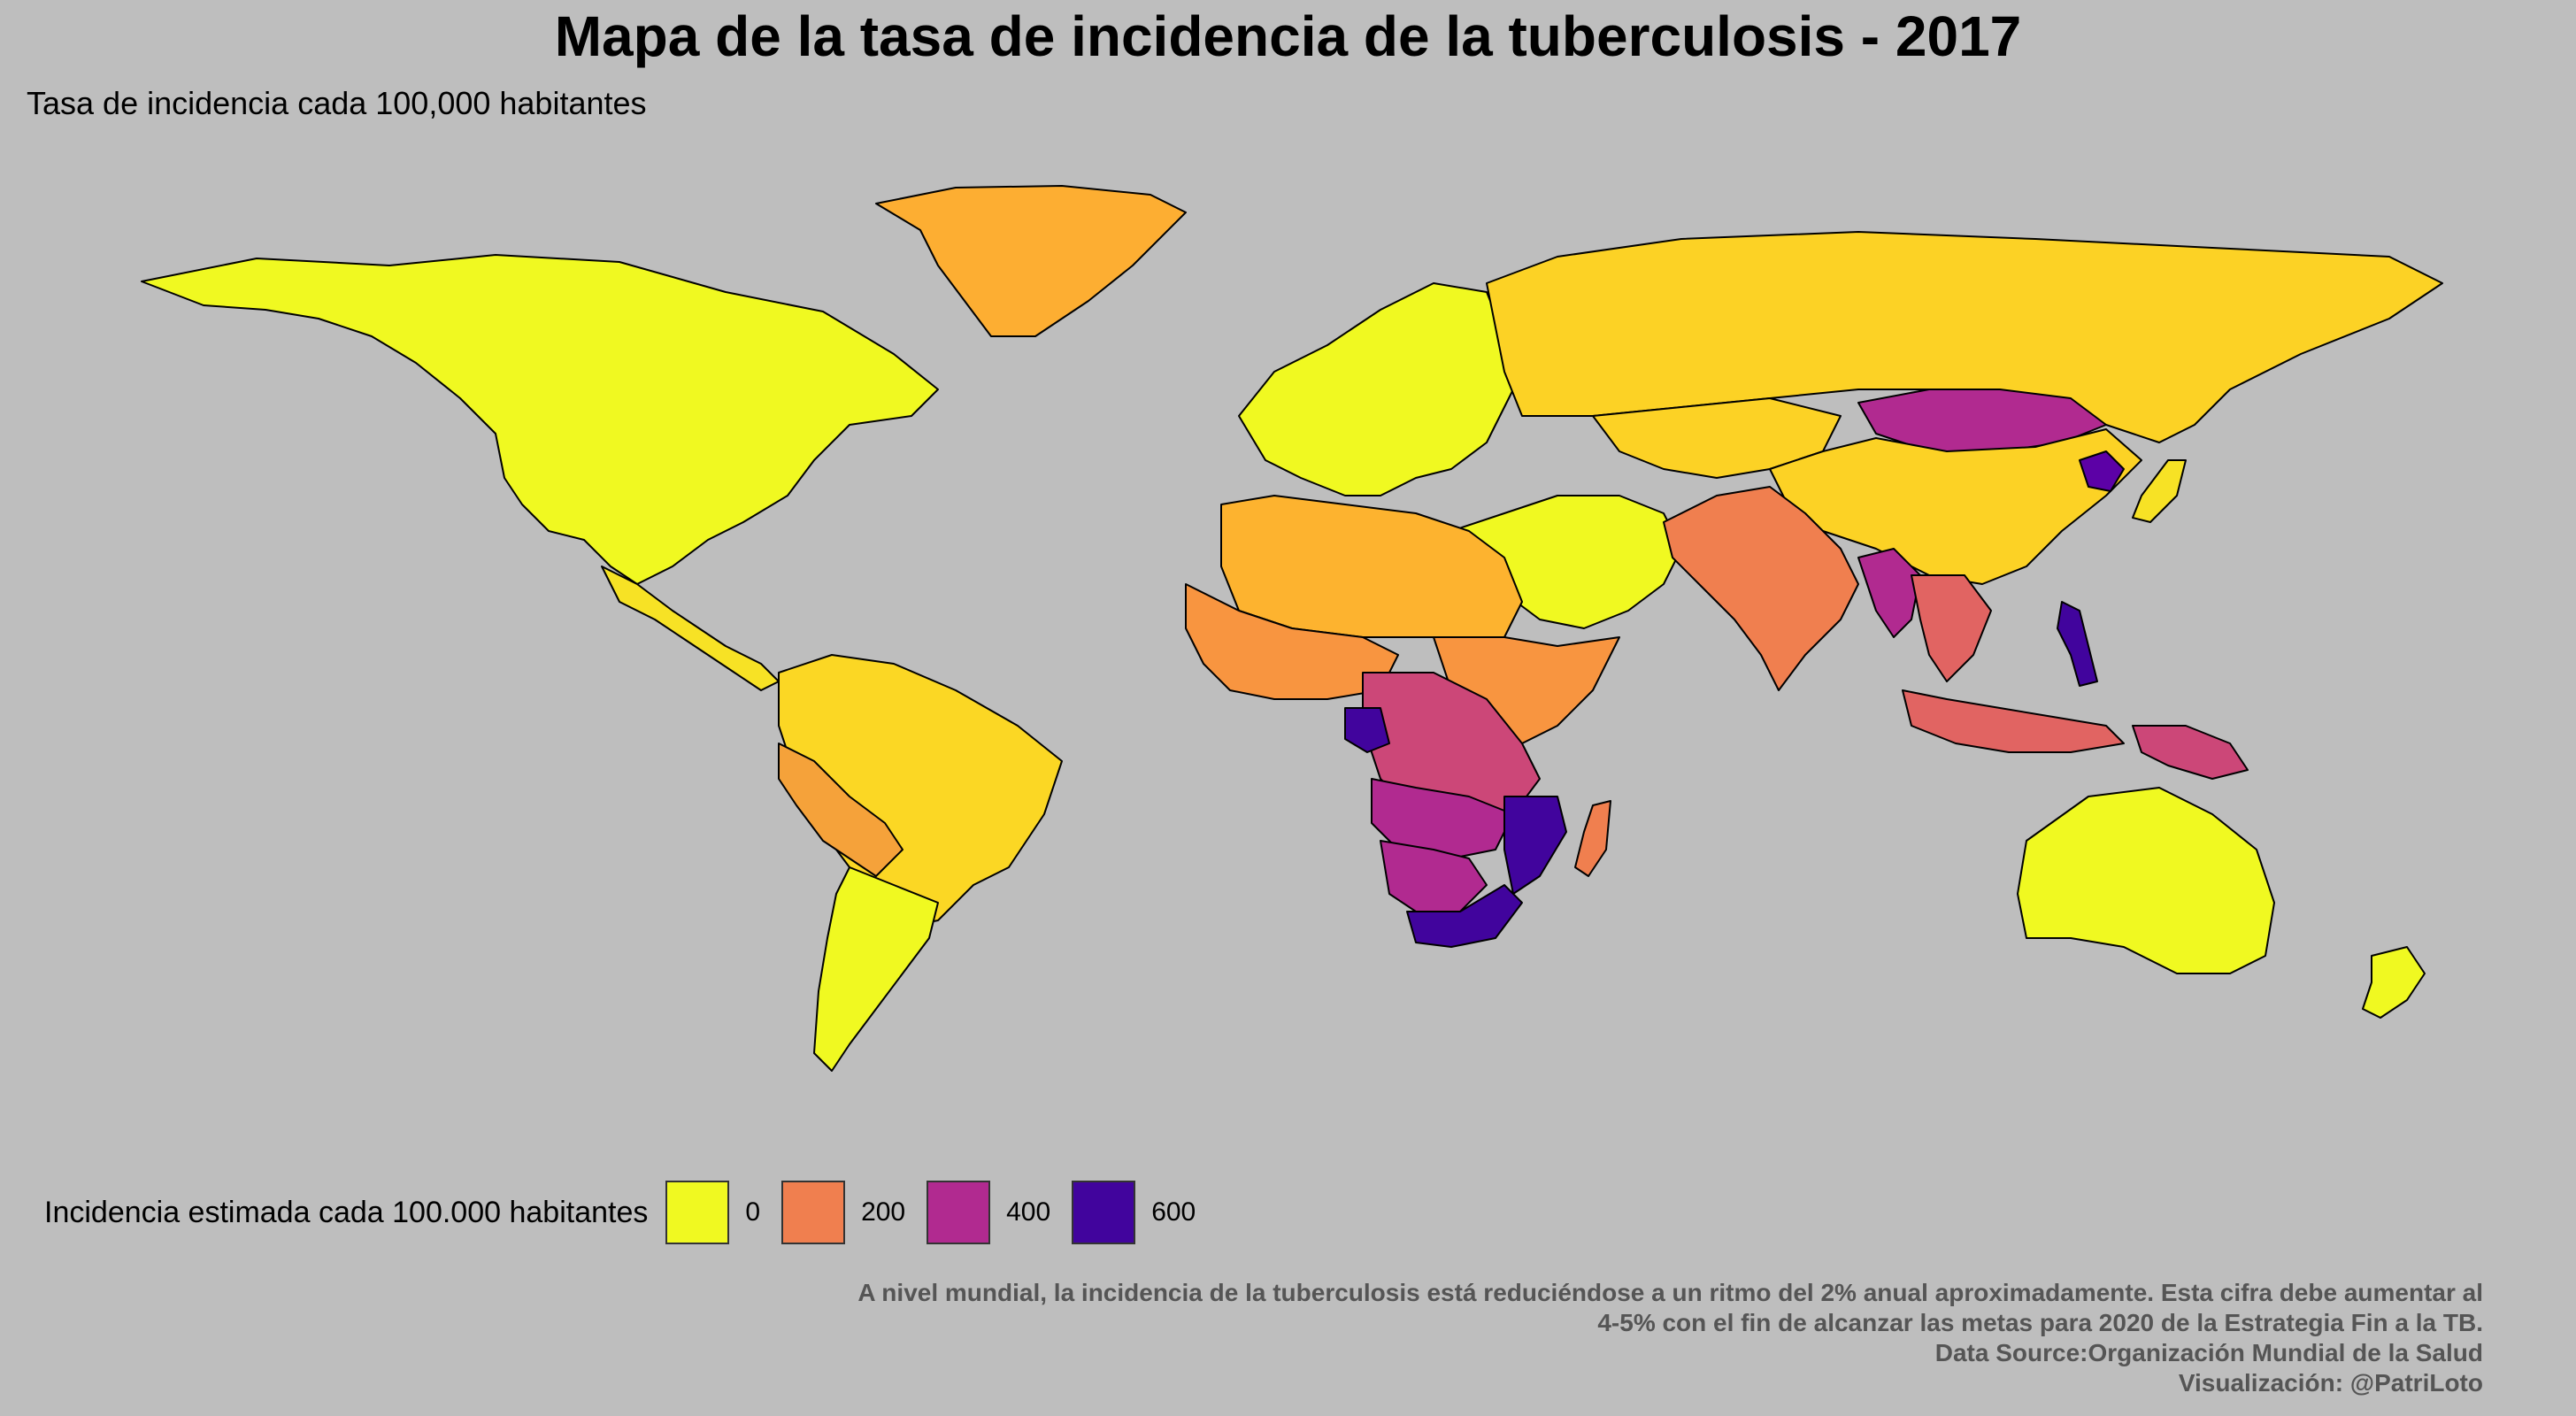 This screenshot has width=2576, height=1416. I want to click on legend-label: 0, so click(753, 1212).